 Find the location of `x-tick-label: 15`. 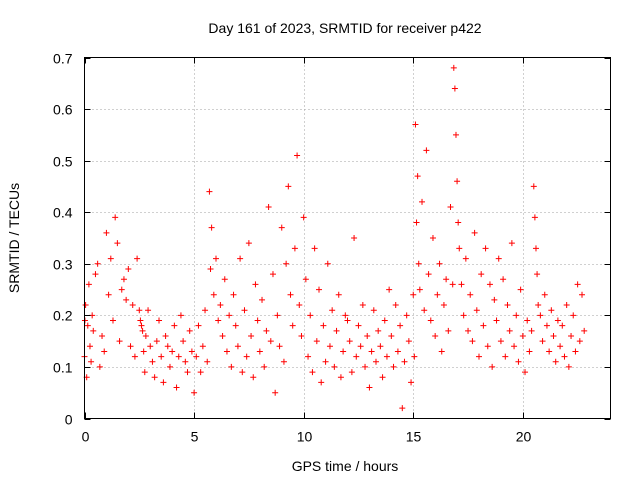

x-tick-label: 15 is located at coordinates (414, 437).